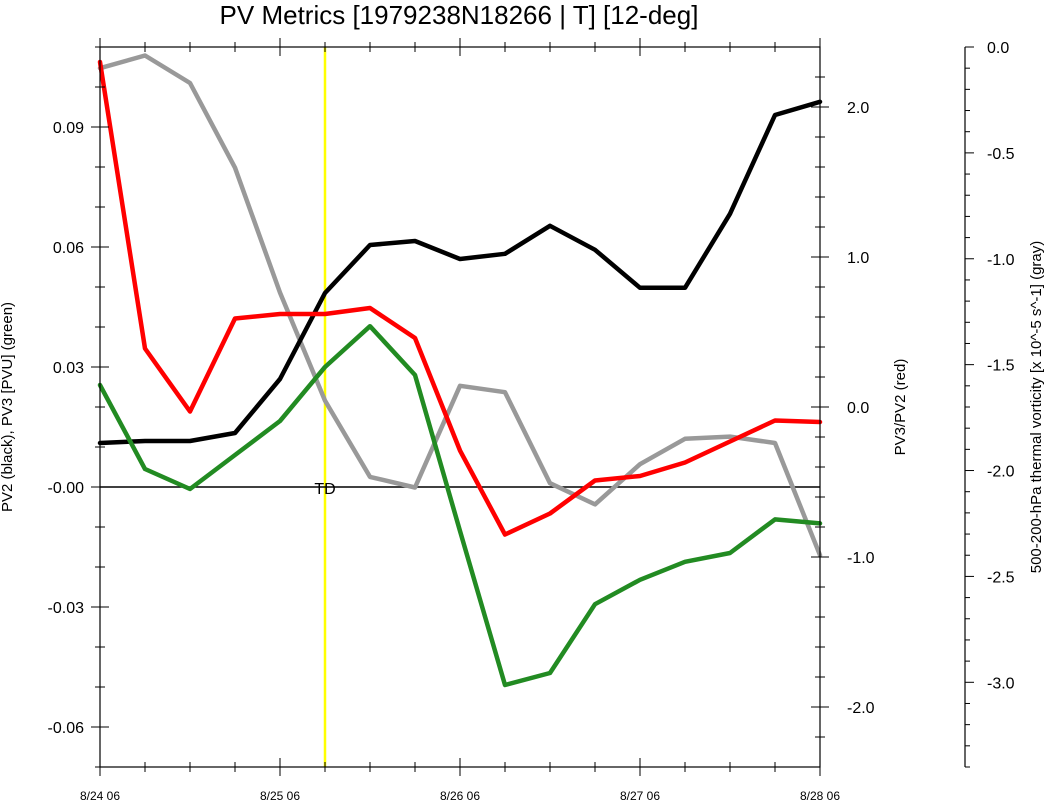 The width and height of the screenshot is (1045, 805). Describe the element at coordinates (66, 728) in the screenshot. I see `left-tick-label: -0.06` at that location.